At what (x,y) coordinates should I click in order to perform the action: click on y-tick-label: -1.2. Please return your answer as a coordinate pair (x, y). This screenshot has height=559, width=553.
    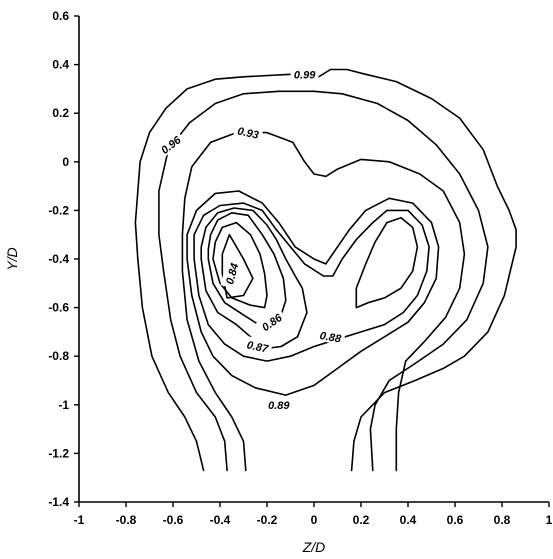
    Looking at the image, I should click on (58, 453).